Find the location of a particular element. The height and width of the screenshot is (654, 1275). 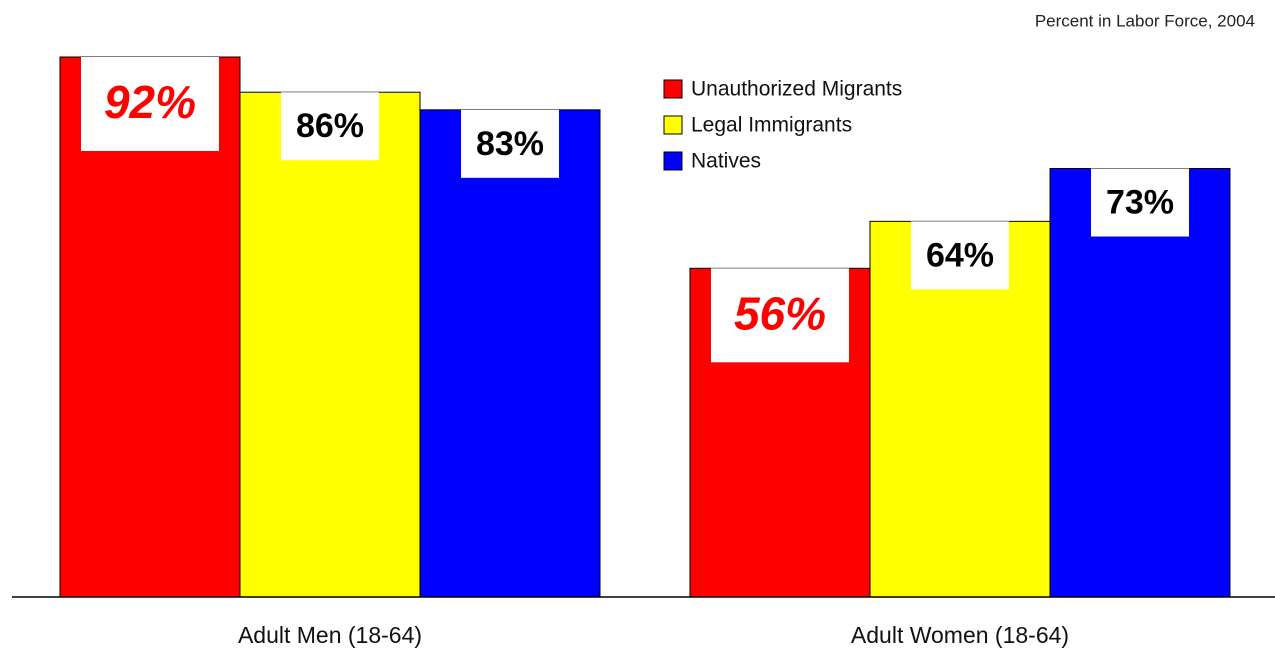

value-label: 73% is located at coordinates (1140, 203).